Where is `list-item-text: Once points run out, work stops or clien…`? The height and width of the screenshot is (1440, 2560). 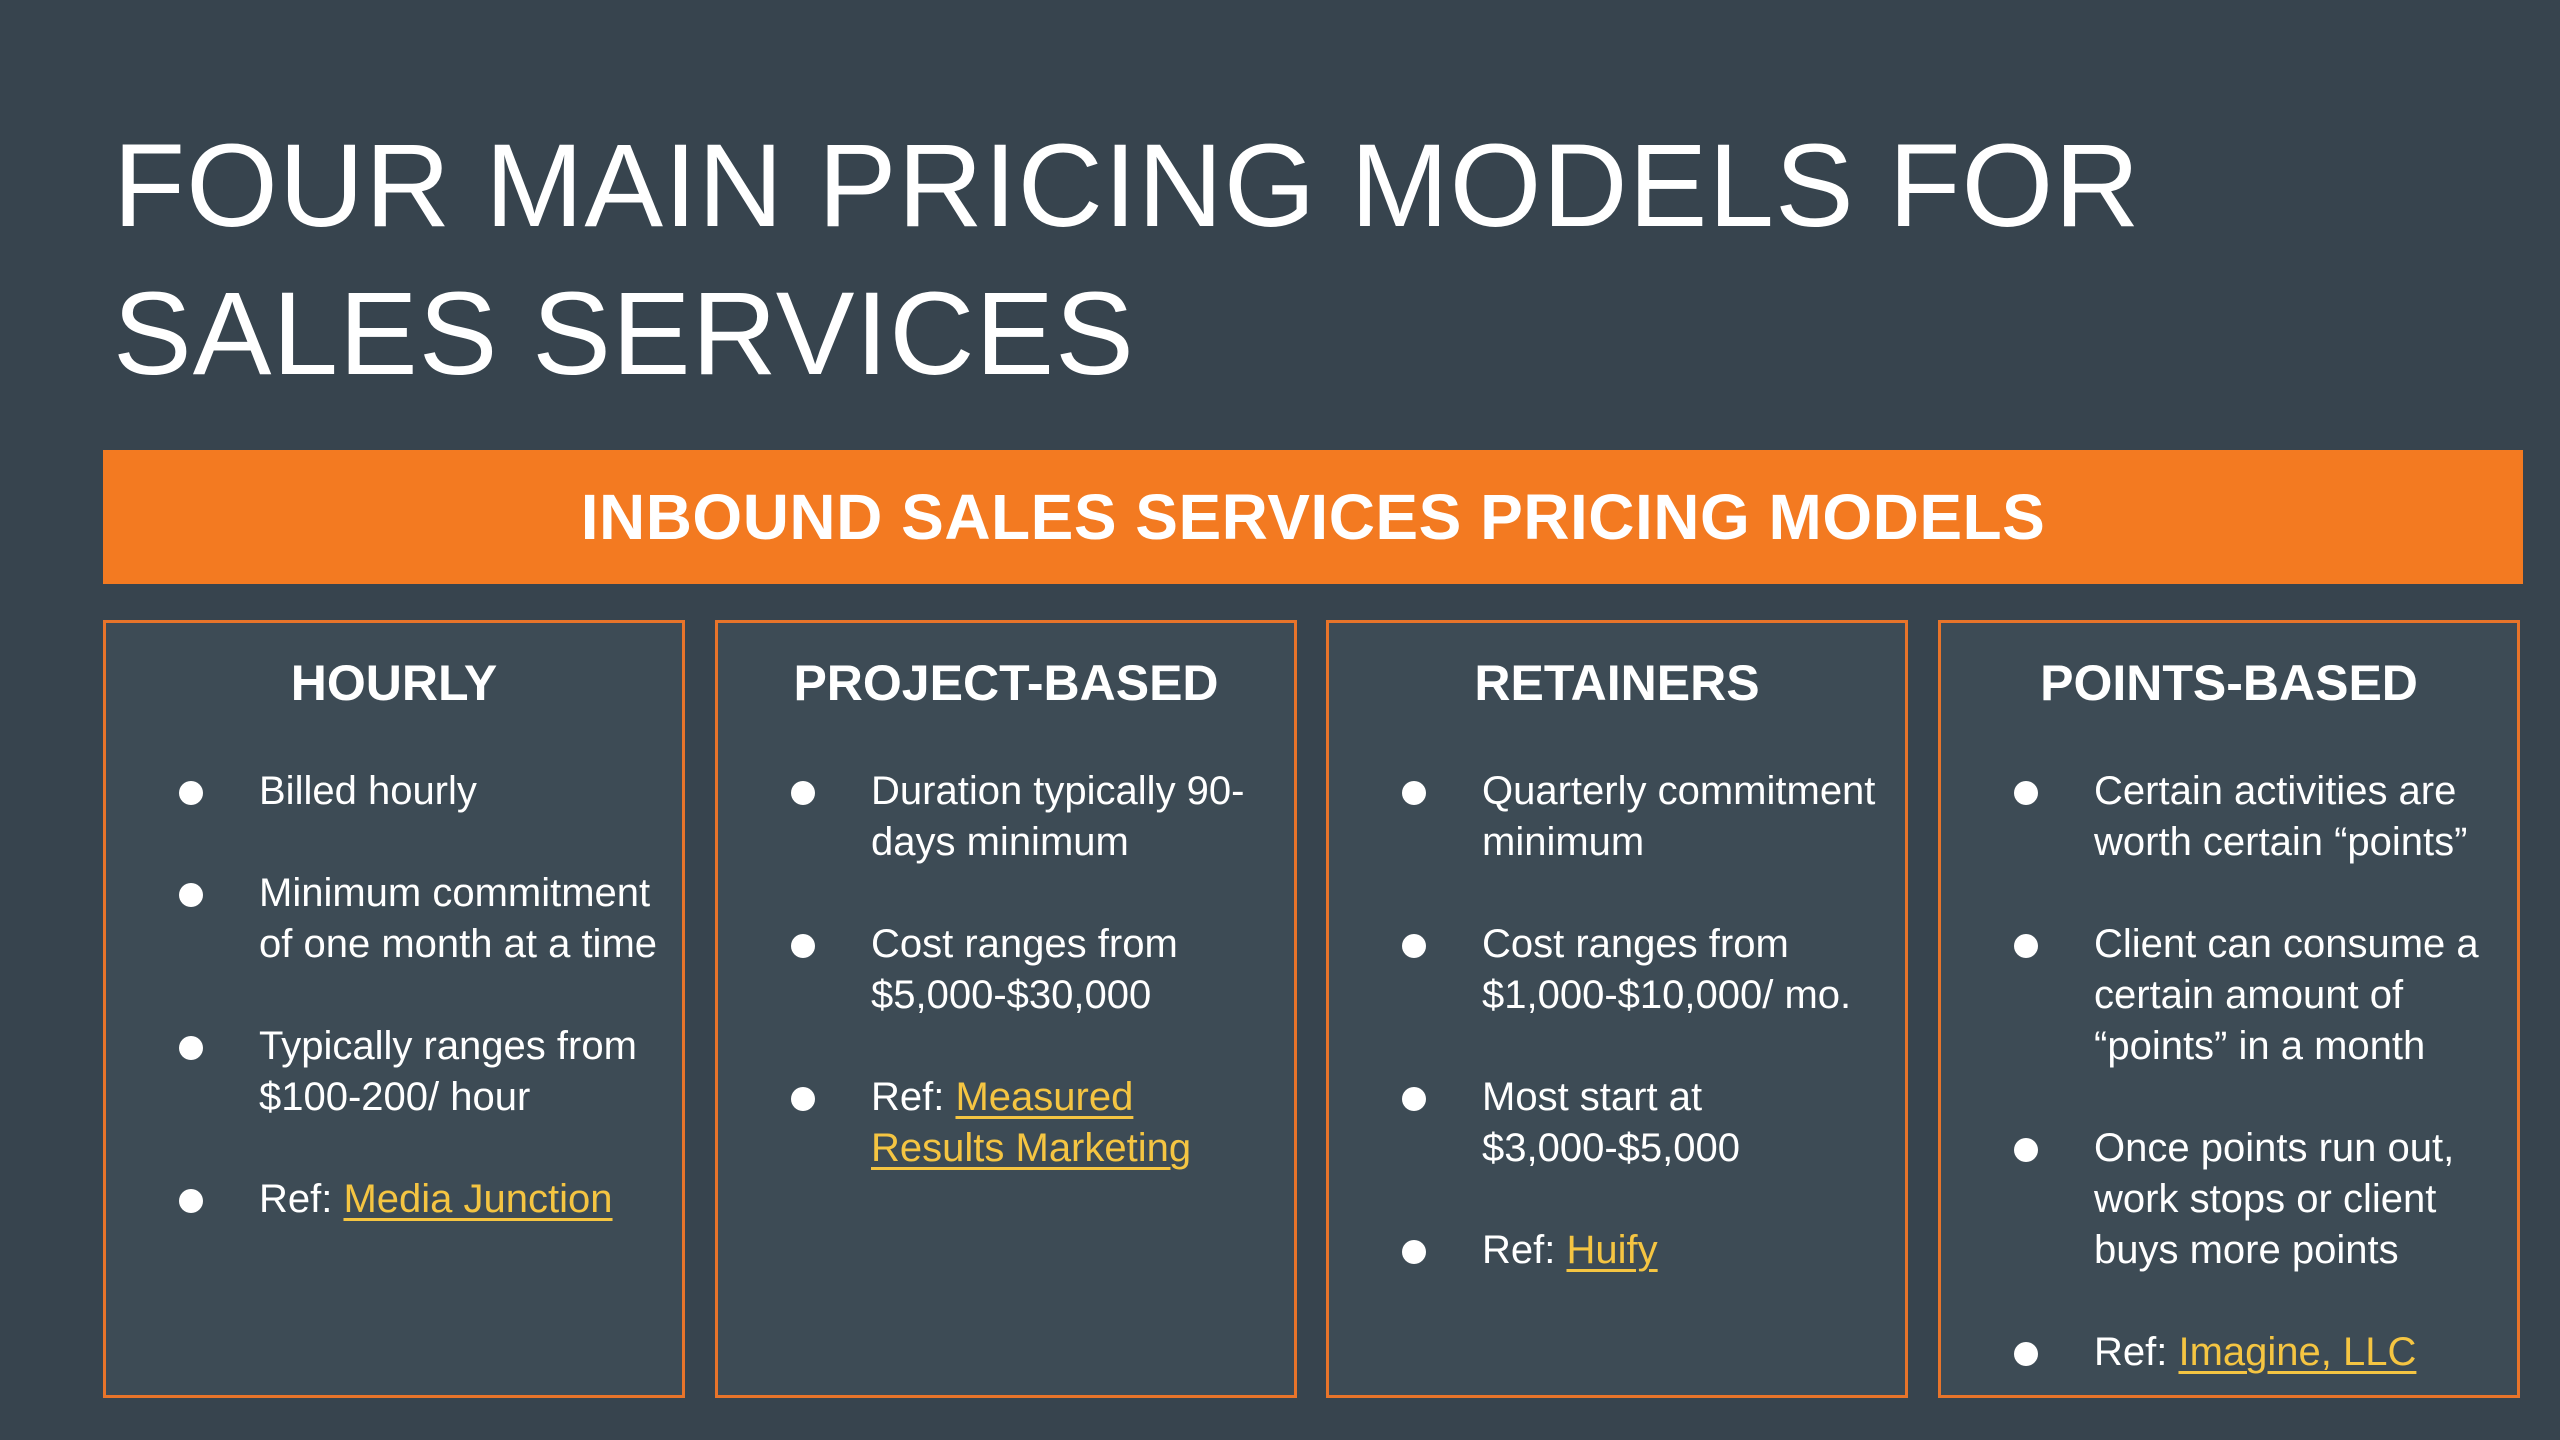
list-item-text: Once points run out, work stops or clien… is located at coordinates (2274, 1199).